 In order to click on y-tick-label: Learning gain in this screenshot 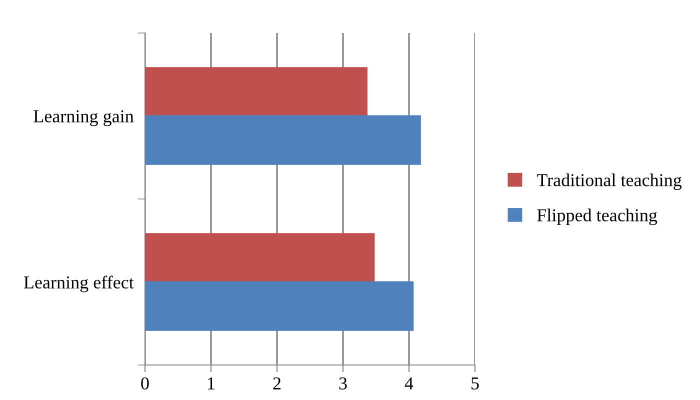, I will do `click(84, 118)`.